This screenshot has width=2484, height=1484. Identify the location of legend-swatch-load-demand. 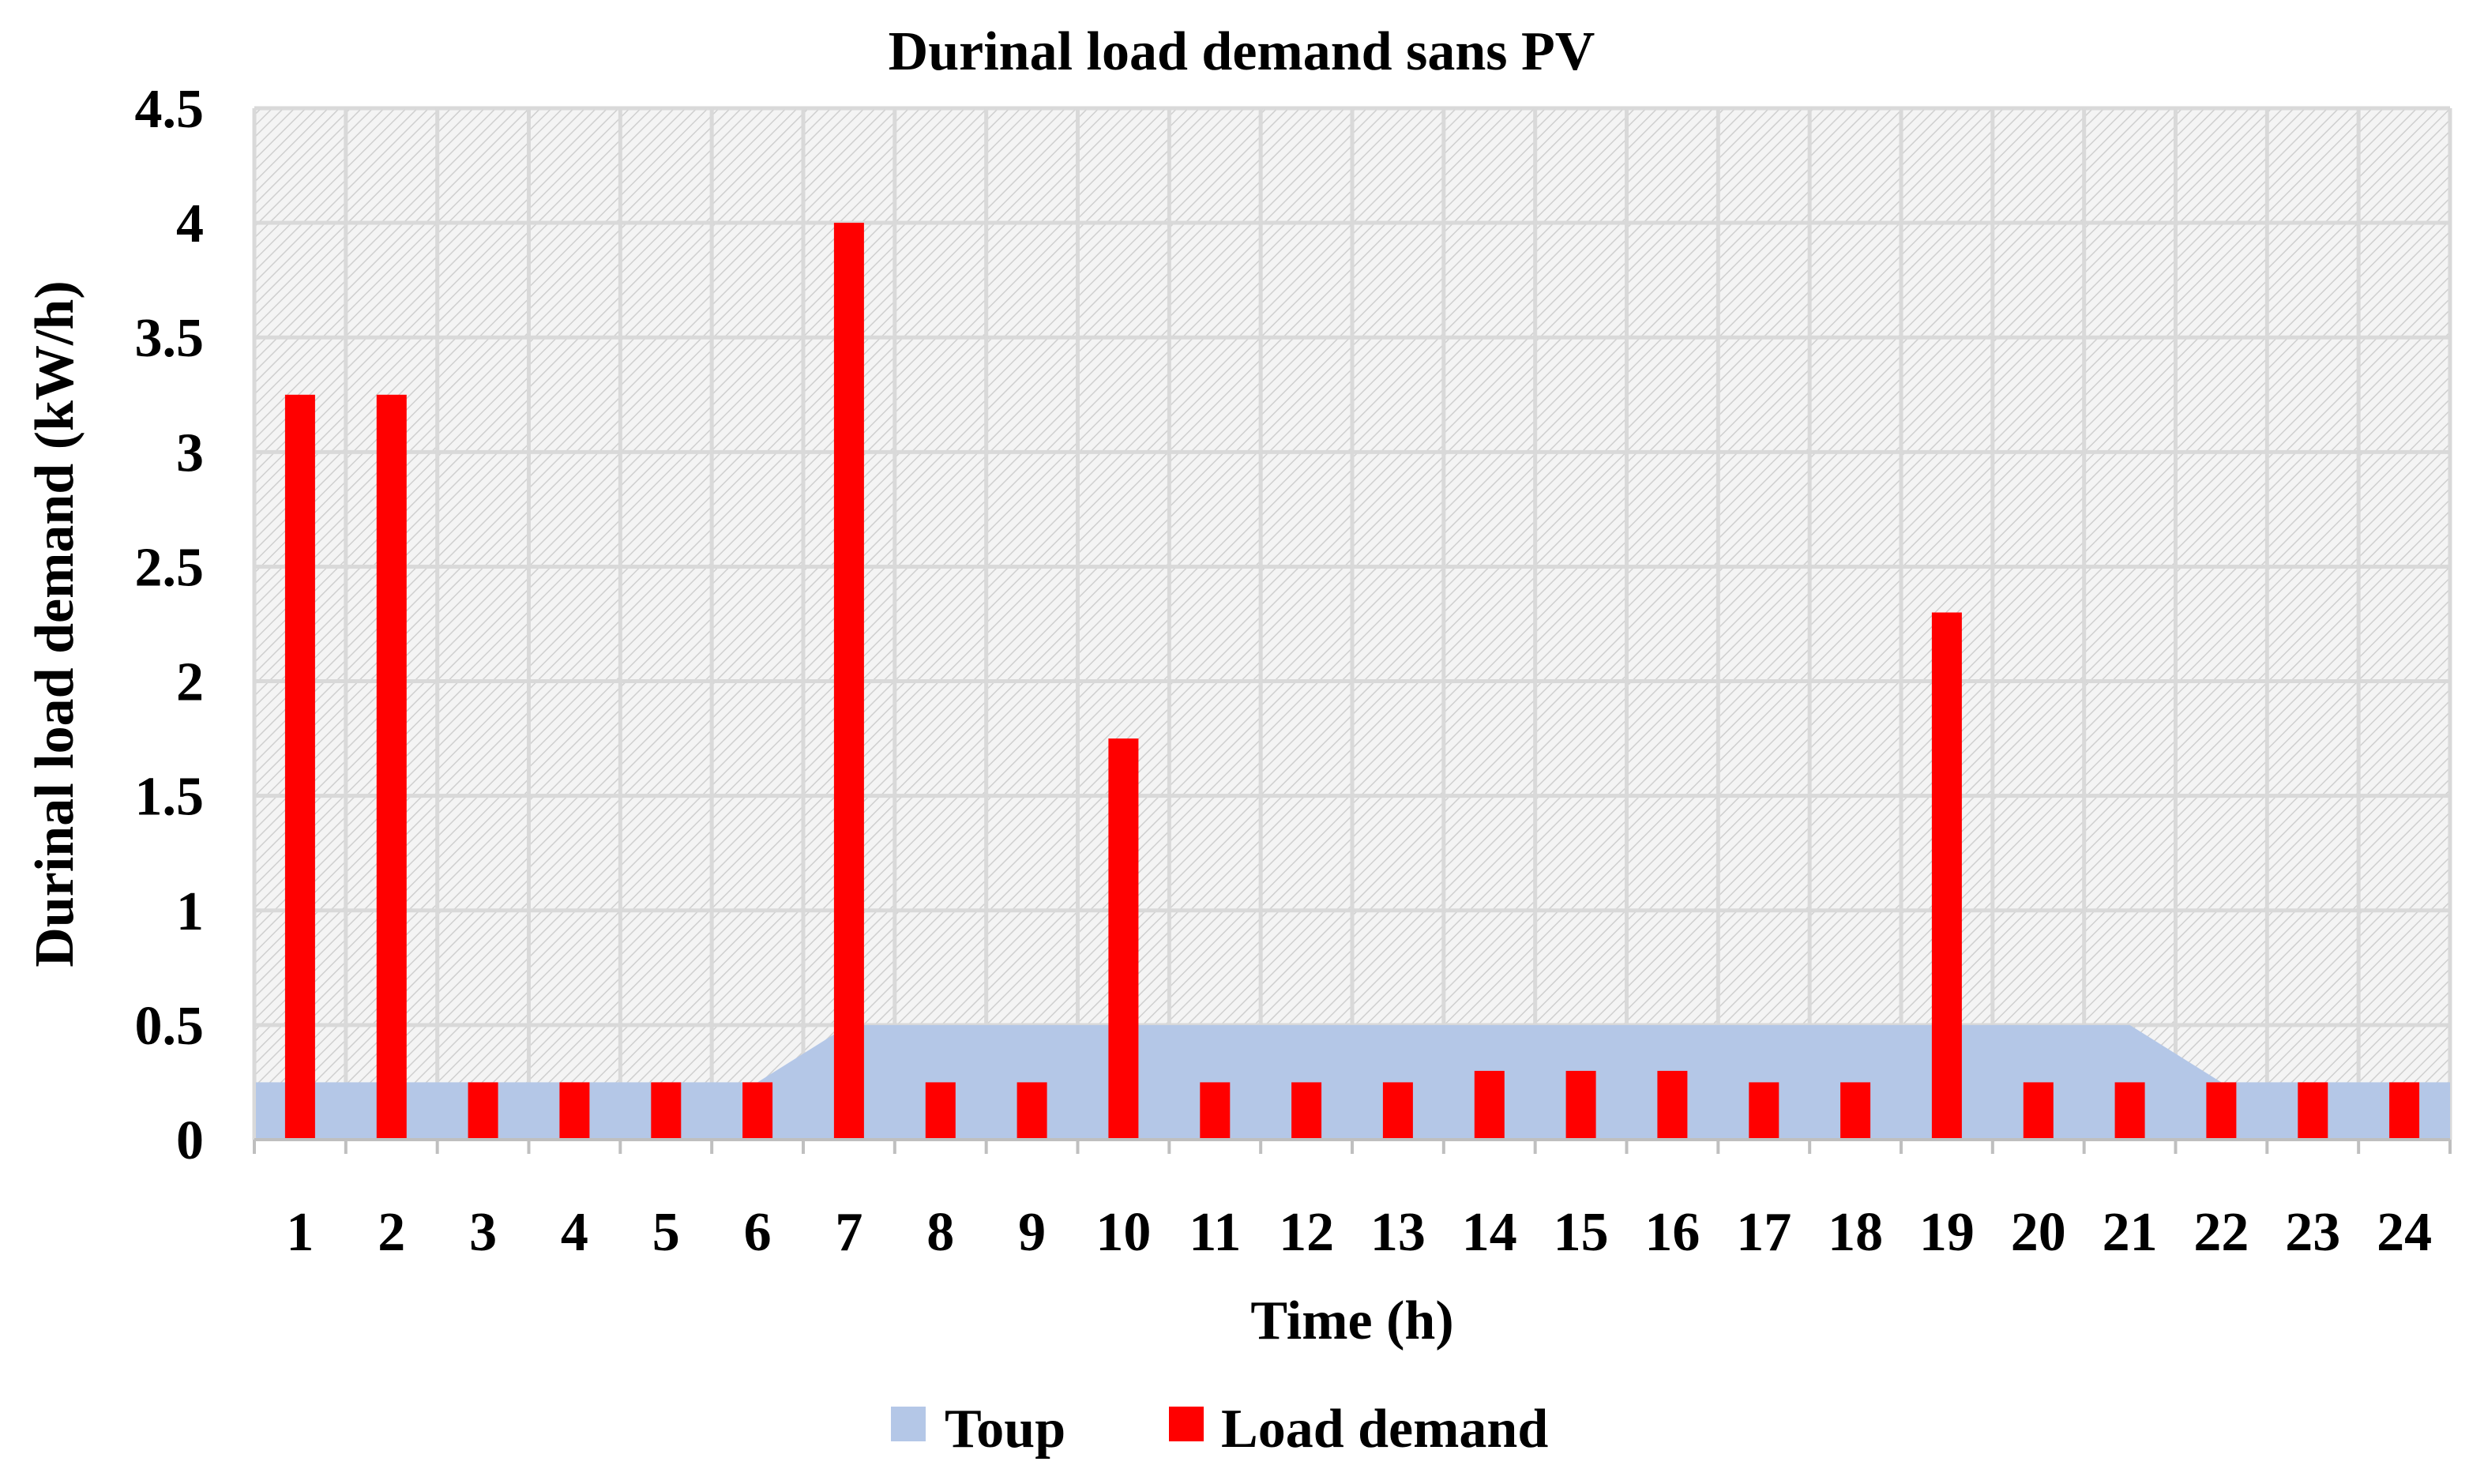
(1186, 1424).